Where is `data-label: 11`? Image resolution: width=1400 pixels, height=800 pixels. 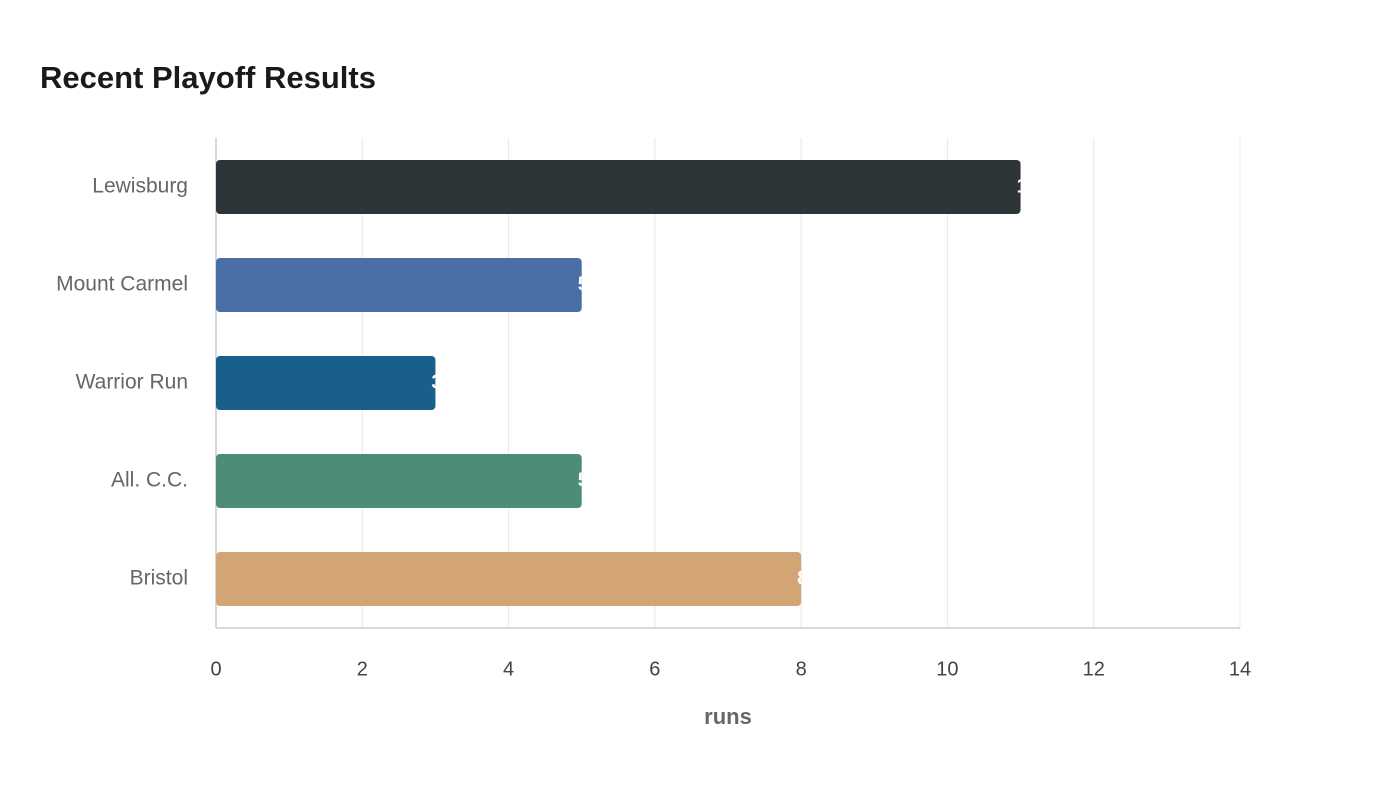
data-label: 11 is located at coordinates (1027, 186).